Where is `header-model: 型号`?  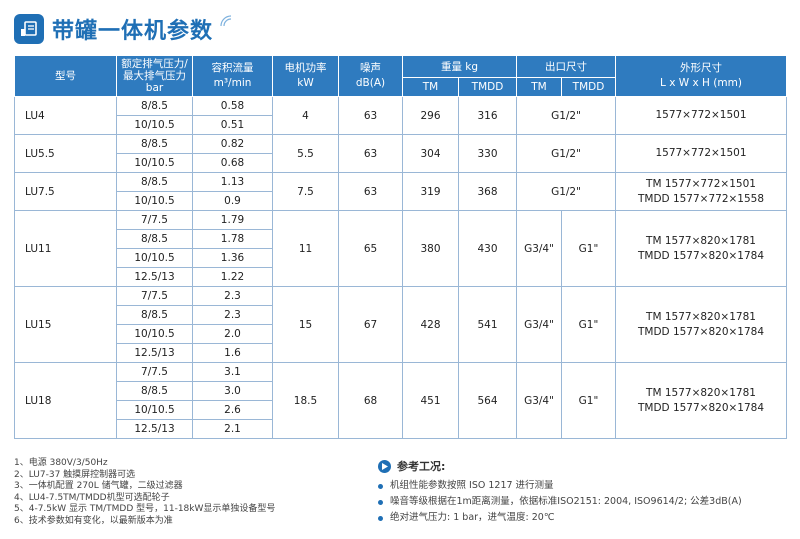
header-model: 型号 is located at coordinates (65, 76).